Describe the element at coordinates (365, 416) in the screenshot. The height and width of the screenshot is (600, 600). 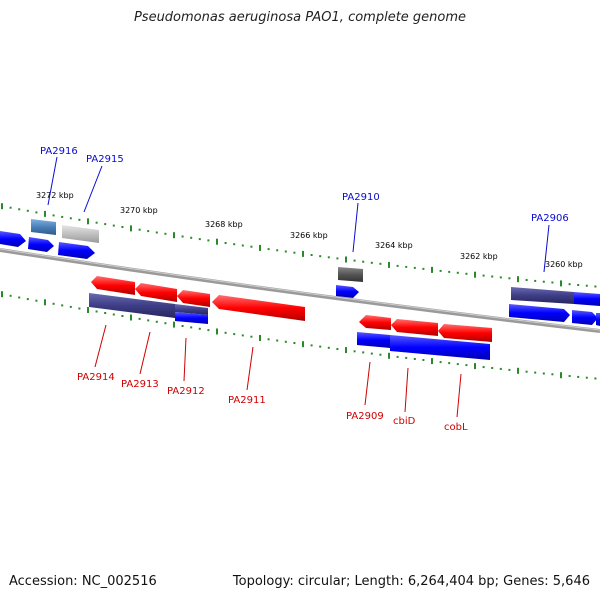
I see `gene-label: PA2909` at that location.